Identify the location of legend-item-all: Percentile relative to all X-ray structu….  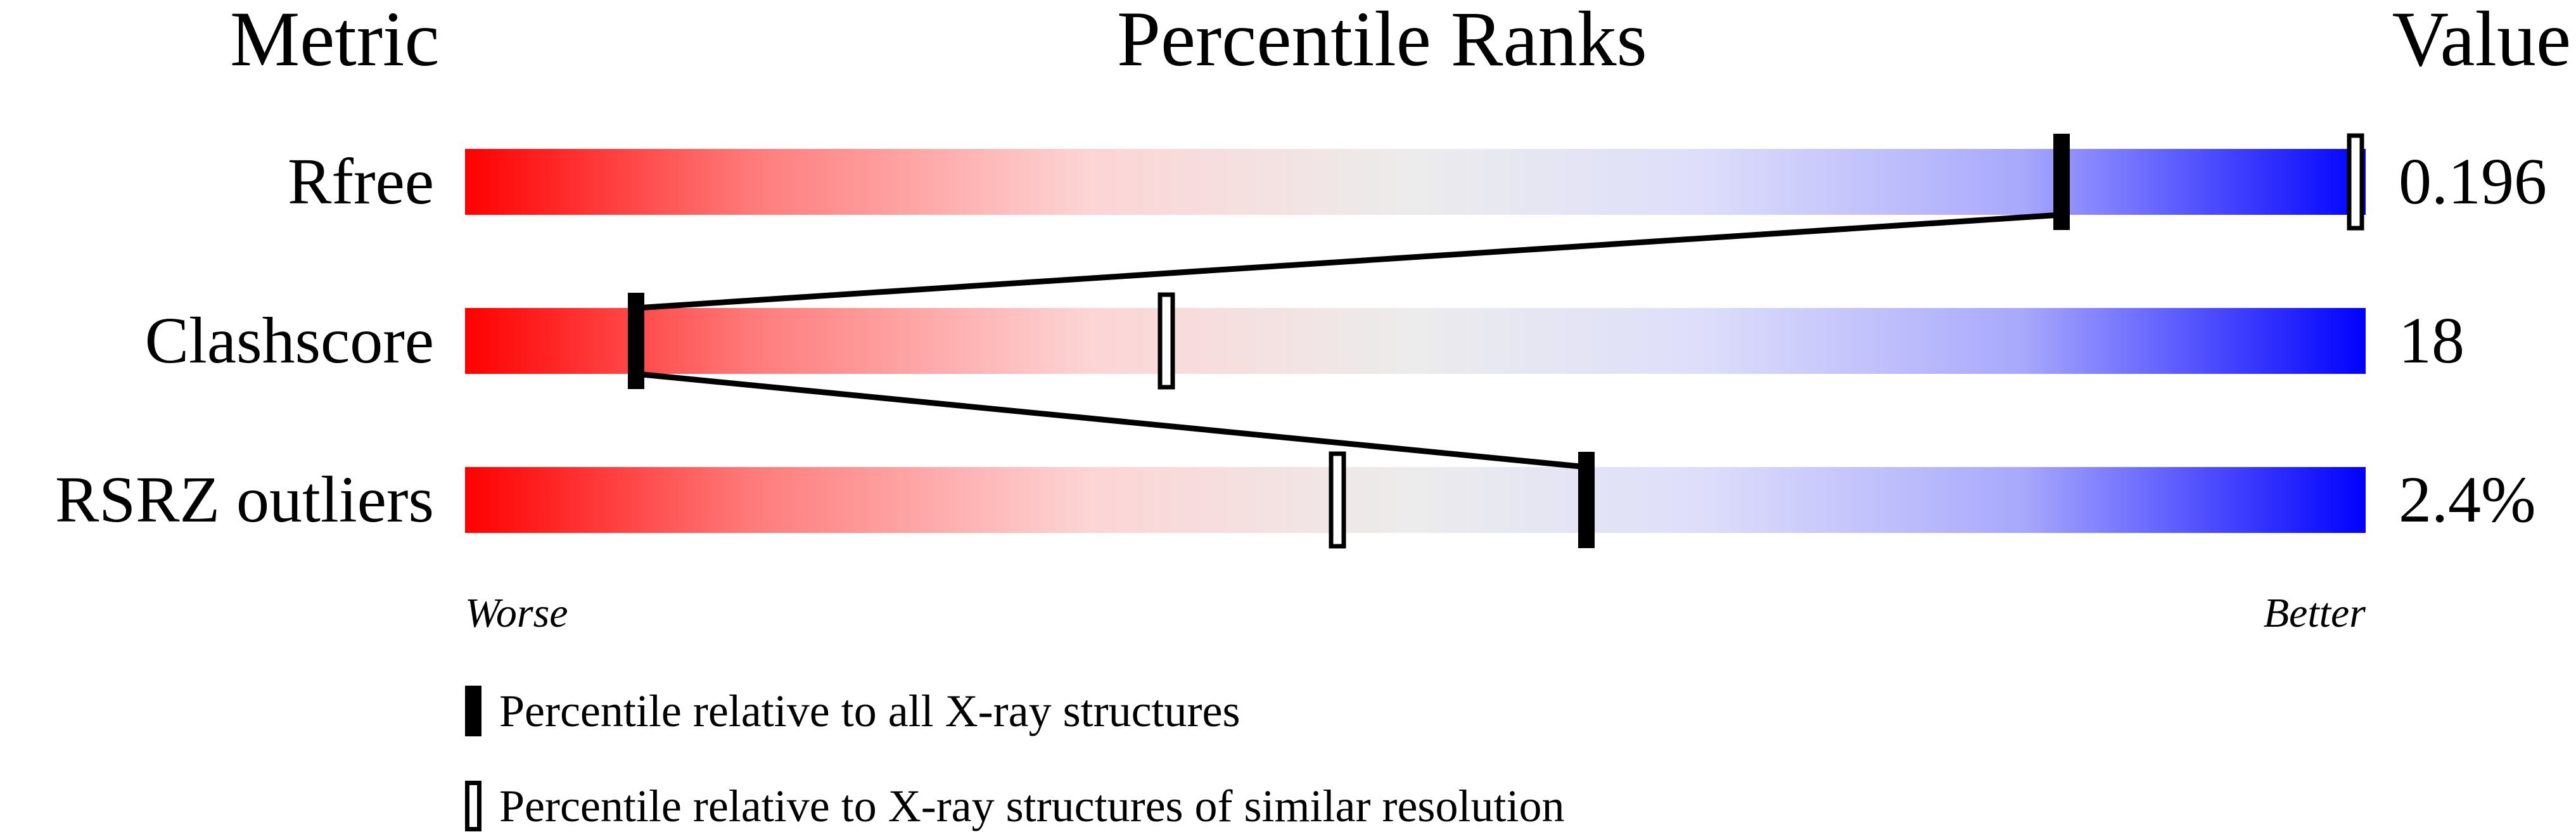
(852, 711).